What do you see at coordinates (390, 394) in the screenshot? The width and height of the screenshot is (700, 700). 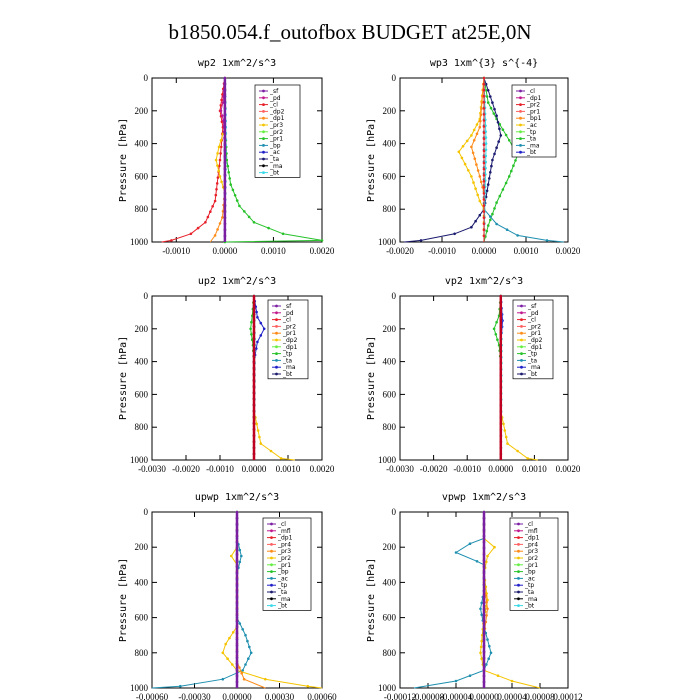 I see `y-tick-label: 600` at bounding box center [390, 394].